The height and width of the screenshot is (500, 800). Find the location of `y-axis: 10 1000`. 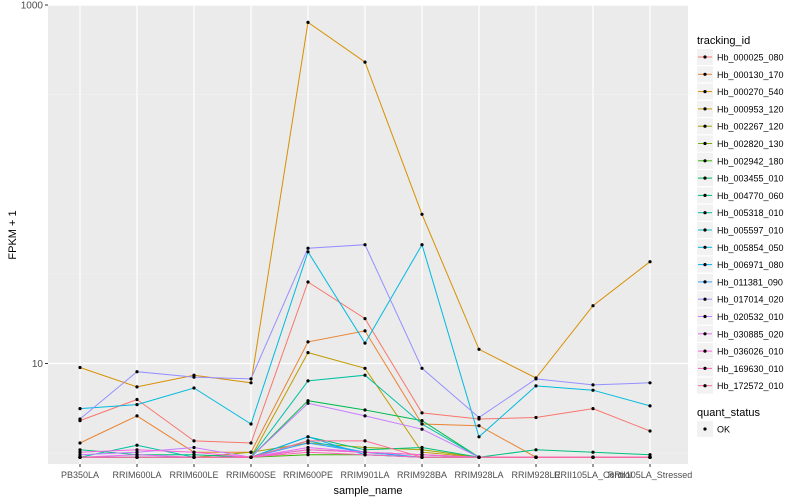

y-axis: 10 1000 is located at coordinates (34, 185).